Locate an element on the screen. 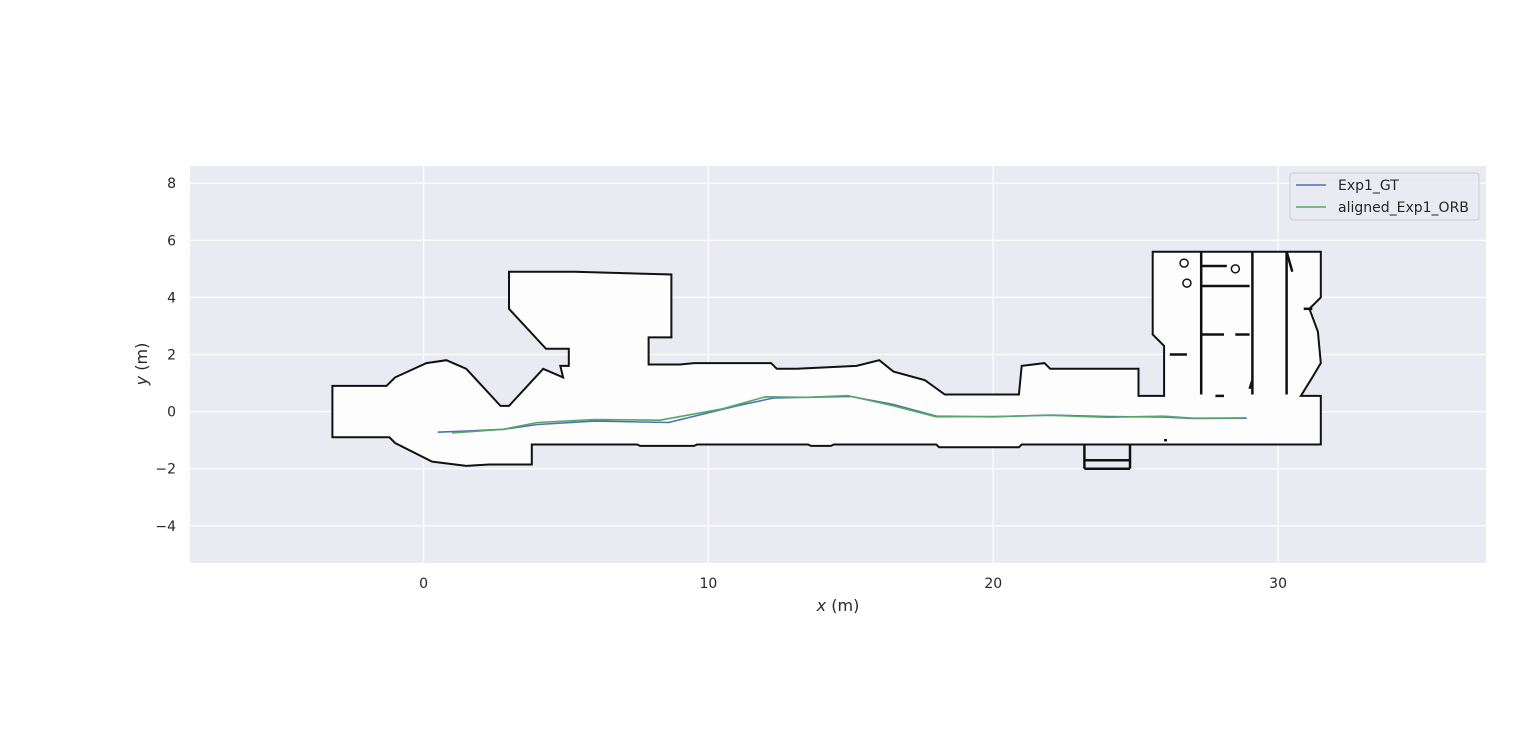 This screenshot has height=729, width=1532. legend-label-exp1-gt: Exp1_GT is located at coordinates (1368, 186).